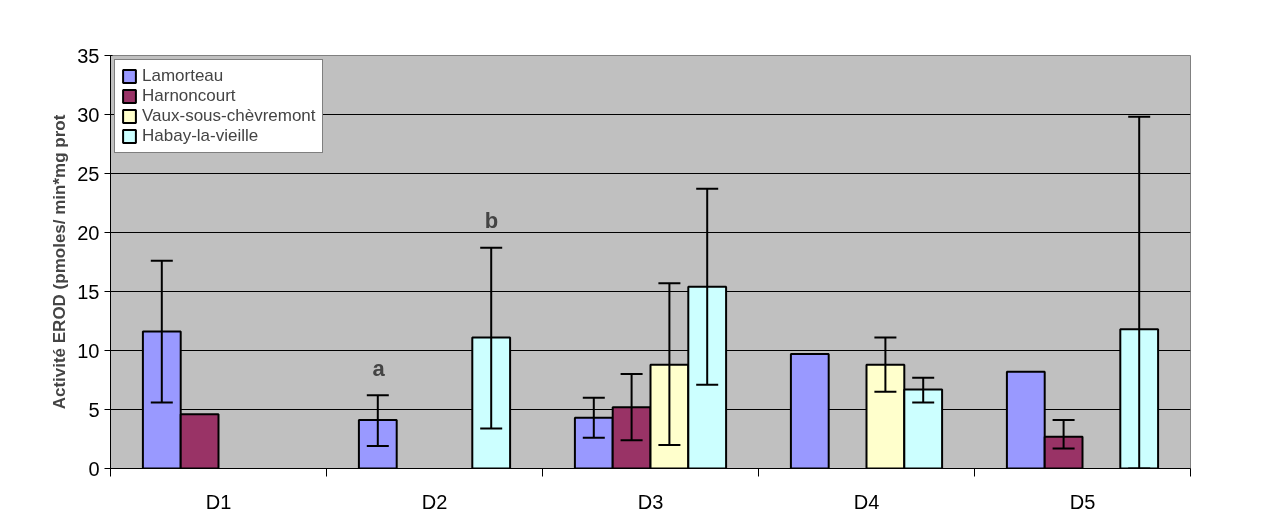 This screenshot has width=1264, height=527. What do you see at coordinates (200, 136) in the screenshot?
I see `legend-label: Habay-la-vieille` at bounding box center [200, 136].